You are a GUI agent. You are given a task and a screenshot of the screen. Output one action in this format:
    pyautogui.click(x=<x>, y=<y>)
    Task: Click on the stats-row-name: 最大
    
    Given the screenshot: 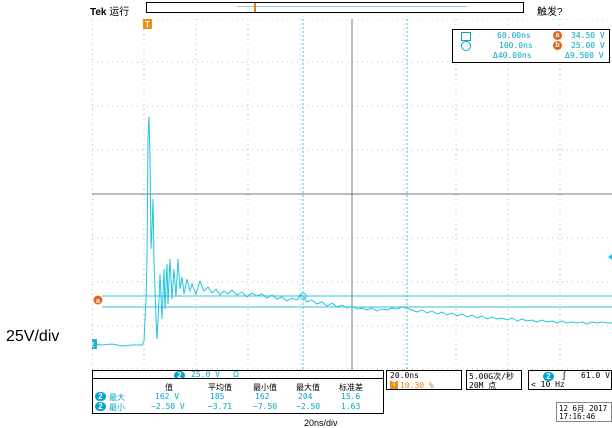 What is the action you would take?
    pyautogui.click(x=117, y=397)
    